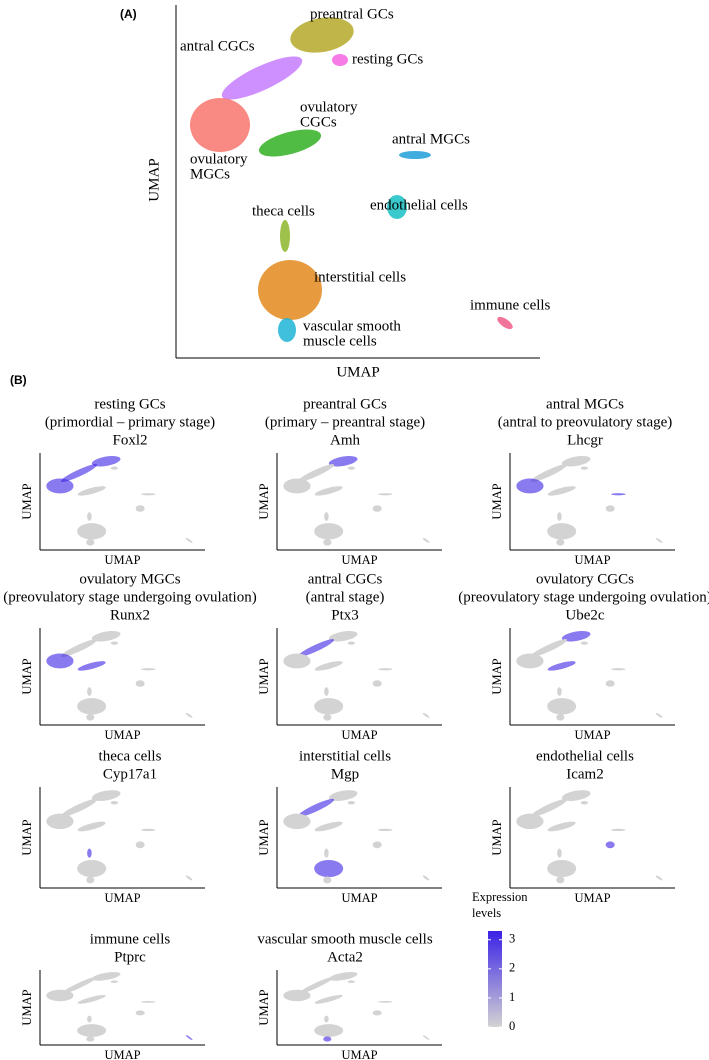  I want to click on plot-title: immune cells, so click(130, 939).